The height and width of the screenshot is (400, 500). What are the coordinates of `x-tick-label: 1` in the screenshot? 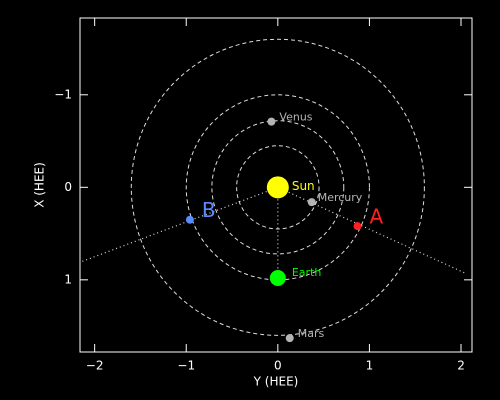 It's located at (370, 366).